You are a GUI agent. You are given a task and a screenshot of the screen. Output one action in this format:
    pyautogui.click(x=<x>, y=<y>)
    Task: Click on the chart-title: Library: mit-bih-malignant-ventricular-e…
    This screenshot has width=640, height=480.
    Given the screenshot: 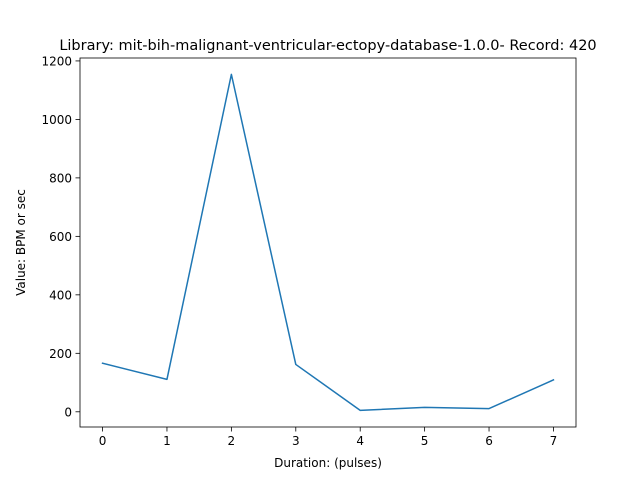 What is the action you would take?
    pyautogui.click(x=327, y=46)
    